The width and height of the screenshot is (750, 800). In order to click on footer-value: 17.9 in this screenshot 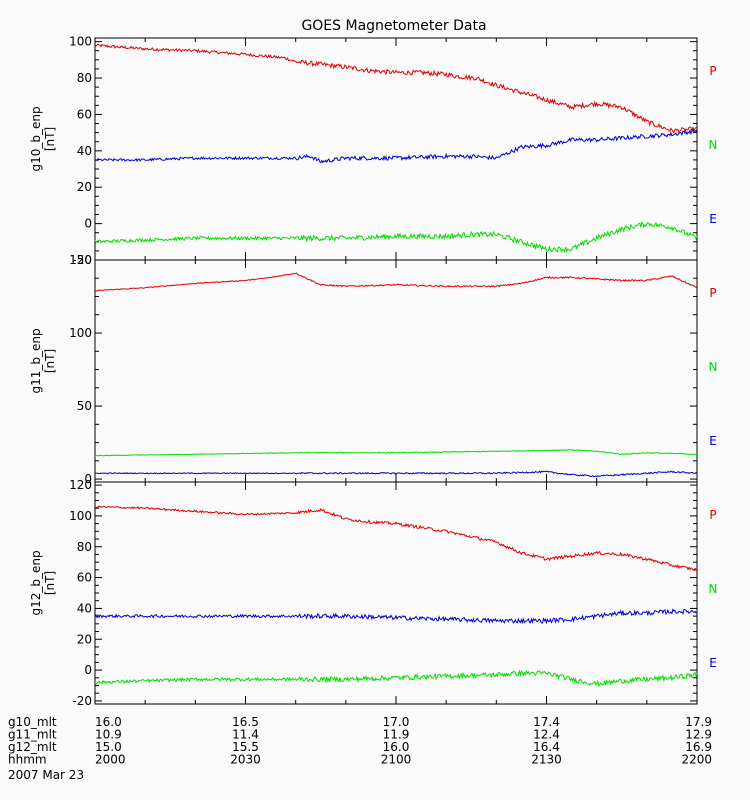, I will do `click(698, 722)`.